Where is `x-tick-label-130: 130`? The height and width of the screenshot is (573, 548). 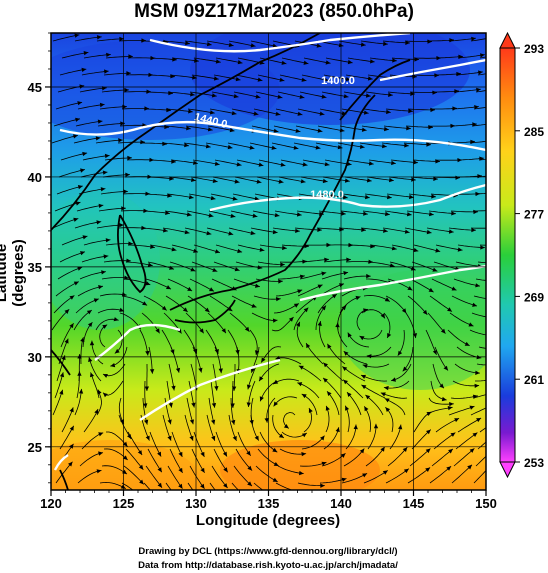
x-tick-label-130: 130 is located at coordinates (196, 503).